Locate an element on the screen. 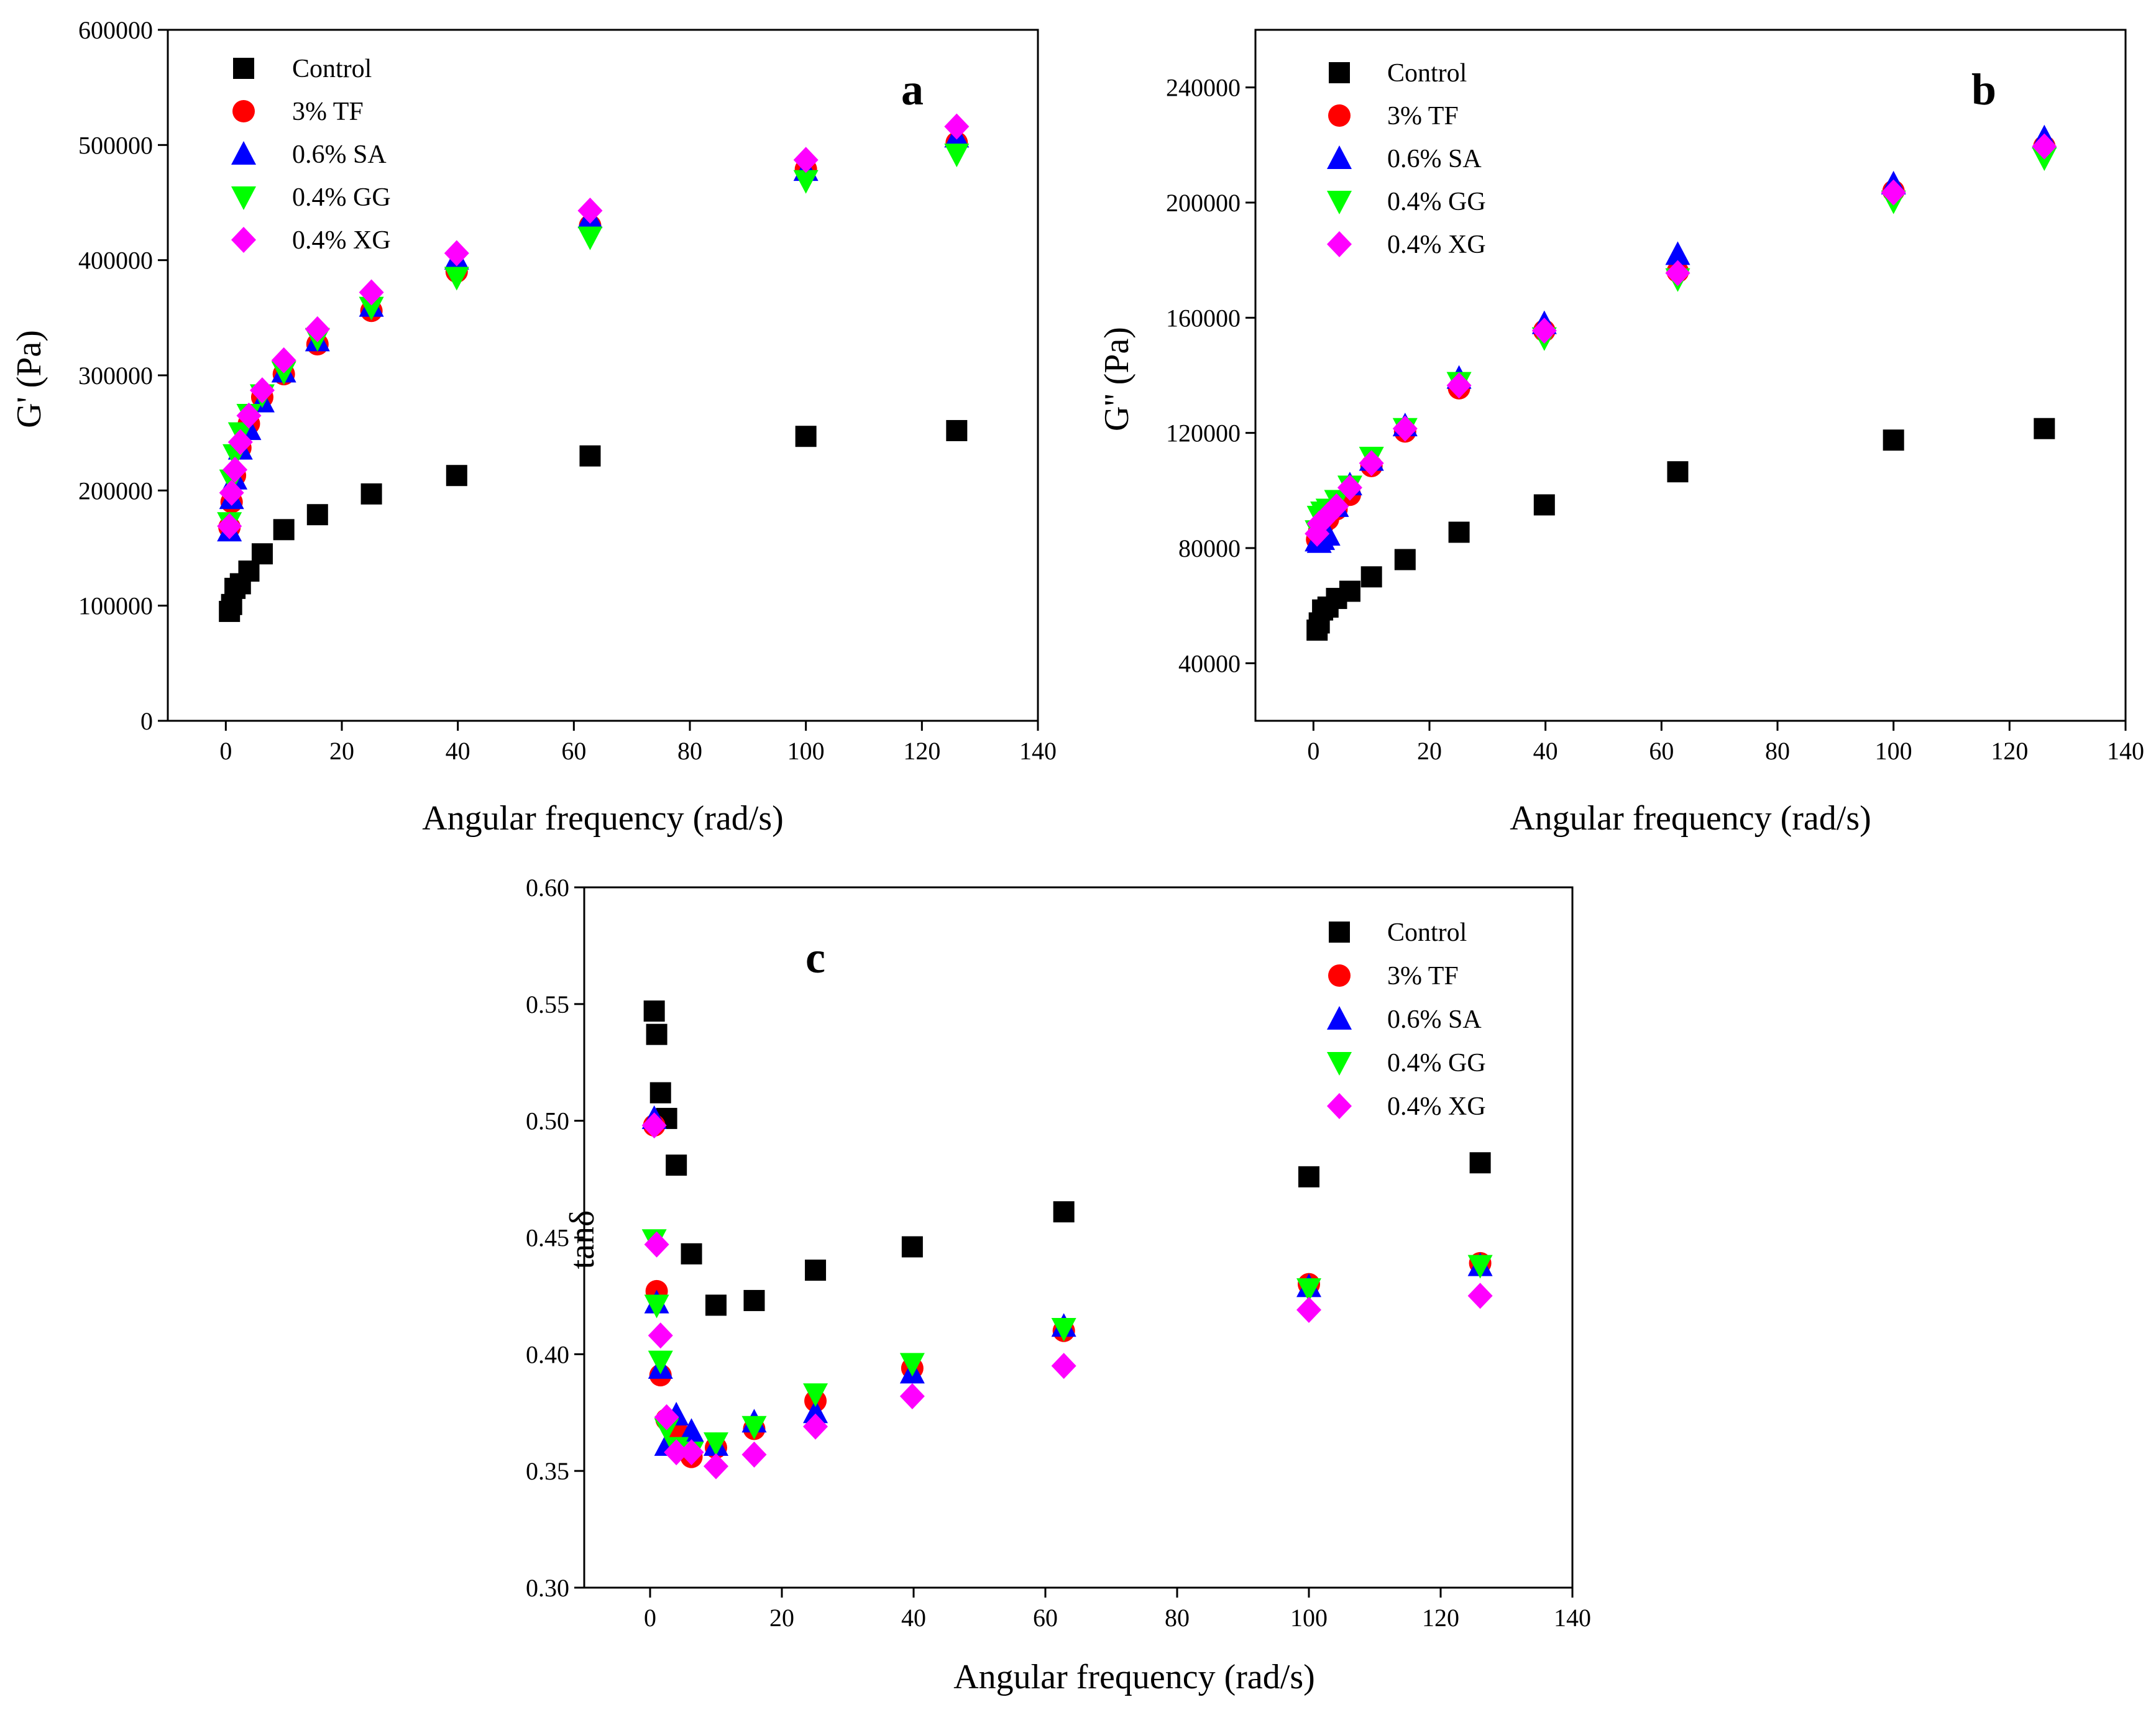 The image size is (2156, 1720). y-axis-label: tanδ is located at coordinates (582, 1239).